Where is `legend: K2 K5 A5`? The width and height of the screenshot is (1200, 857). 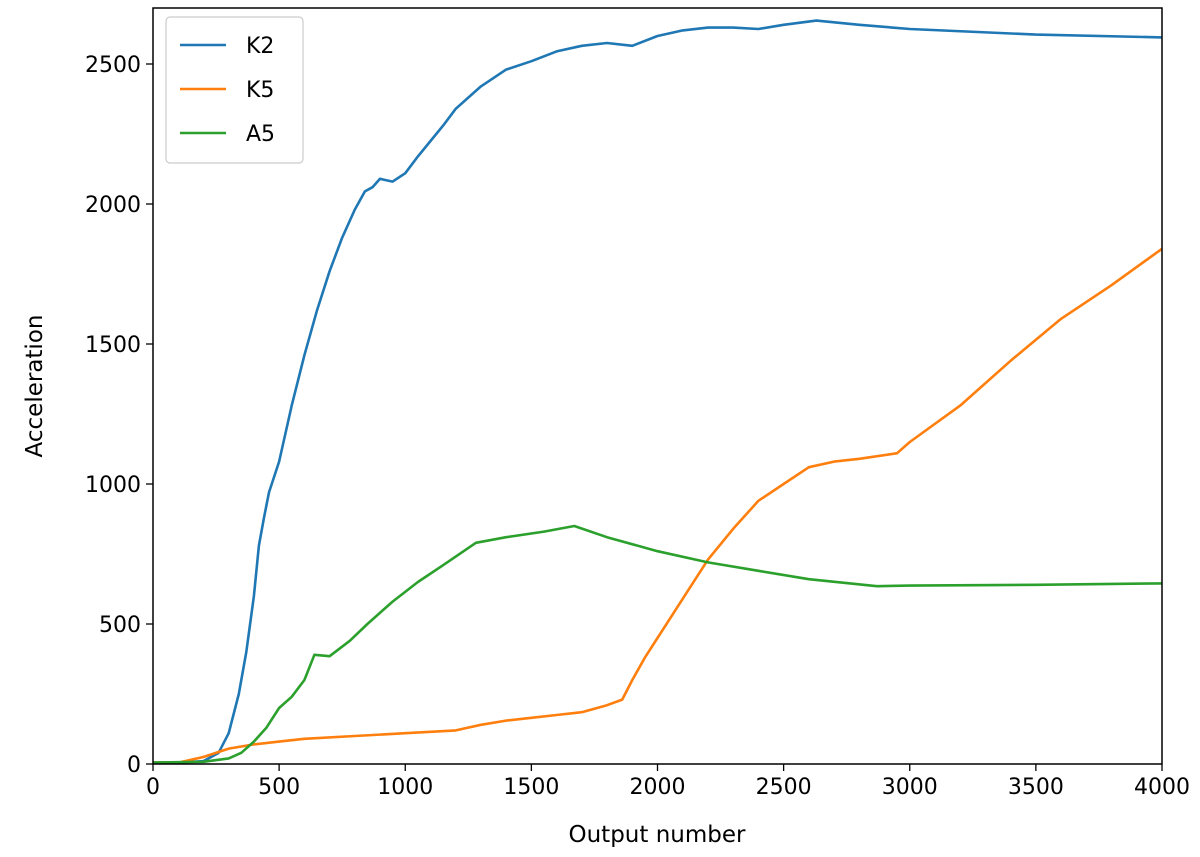
legend: K2 K5 A5 is located at coordinates (234, 90).